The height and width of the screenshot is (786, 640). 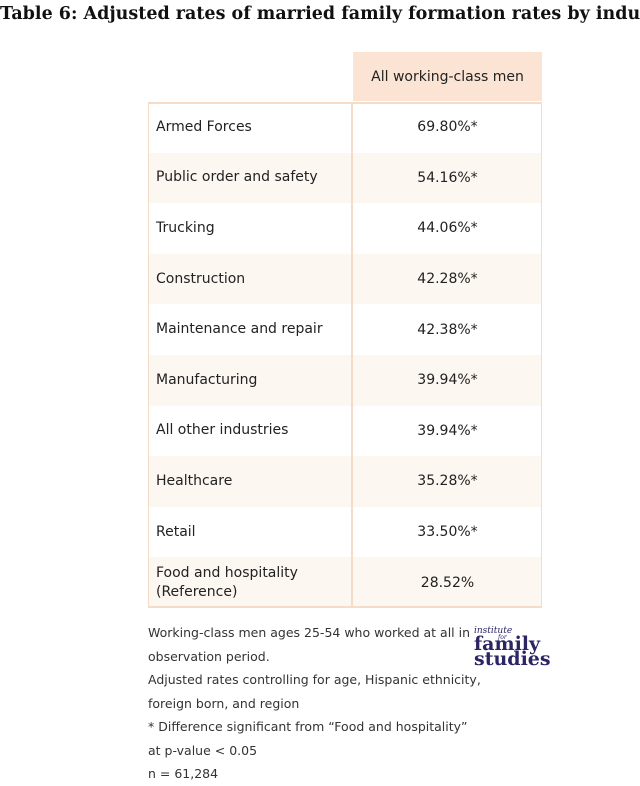 I want to click on row-value: 44.06%*, so click(x=447, y=228).